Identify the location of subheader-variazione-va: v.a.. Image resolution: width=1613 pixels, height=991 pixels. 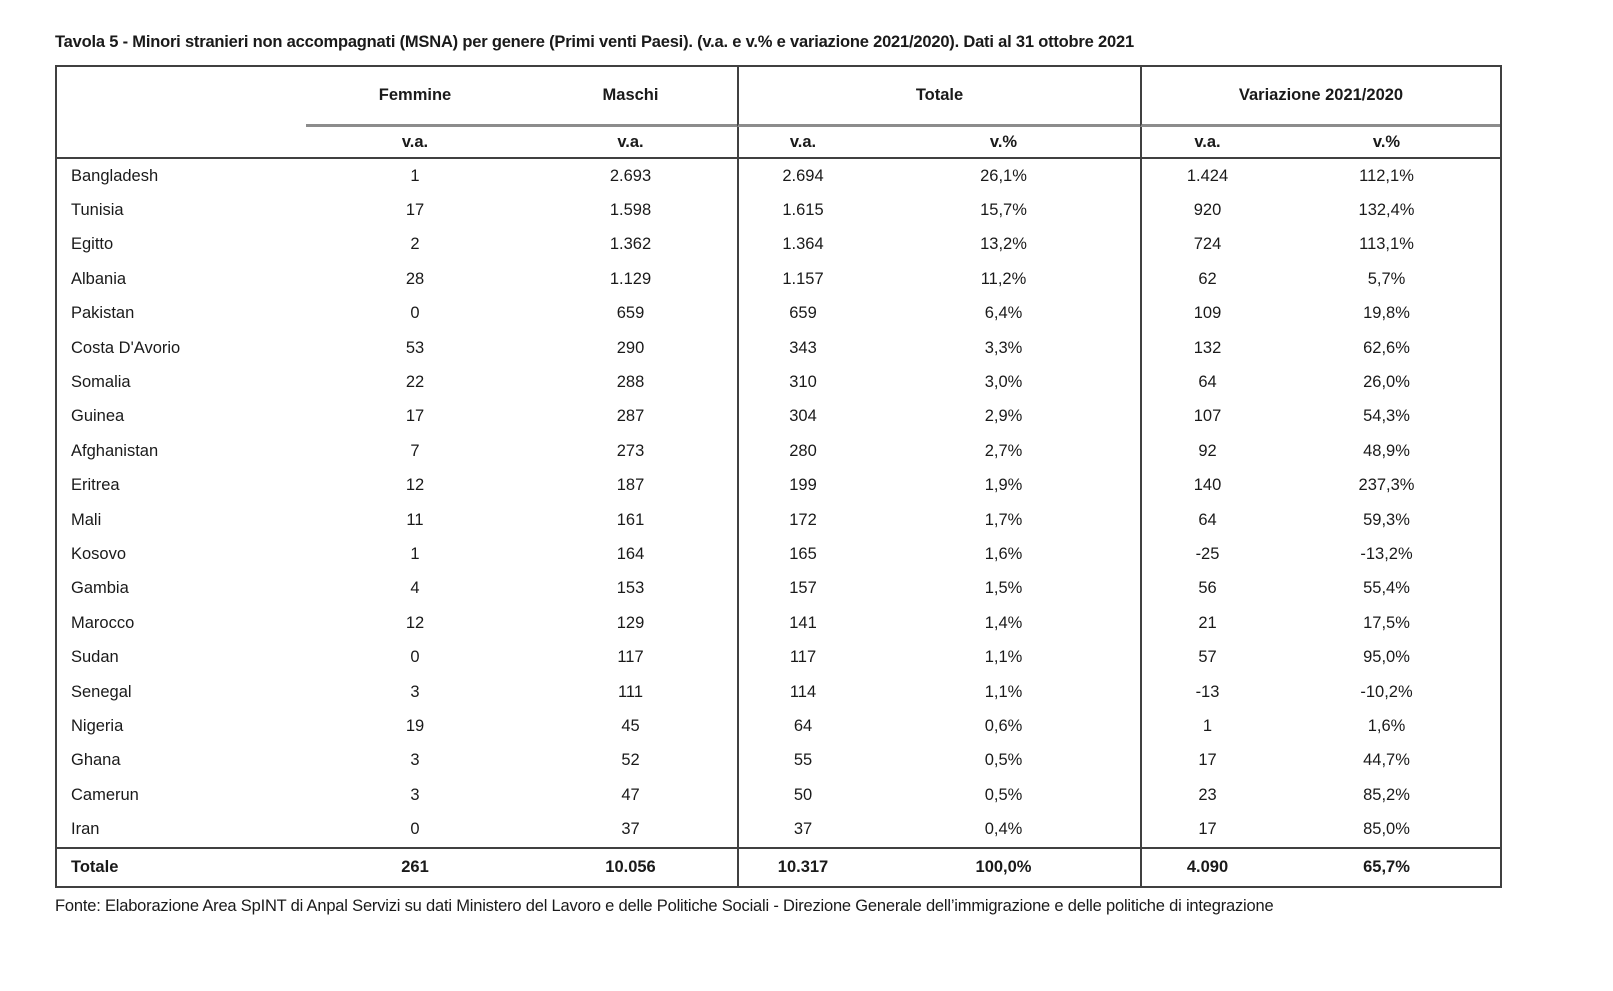
(1206, 143).